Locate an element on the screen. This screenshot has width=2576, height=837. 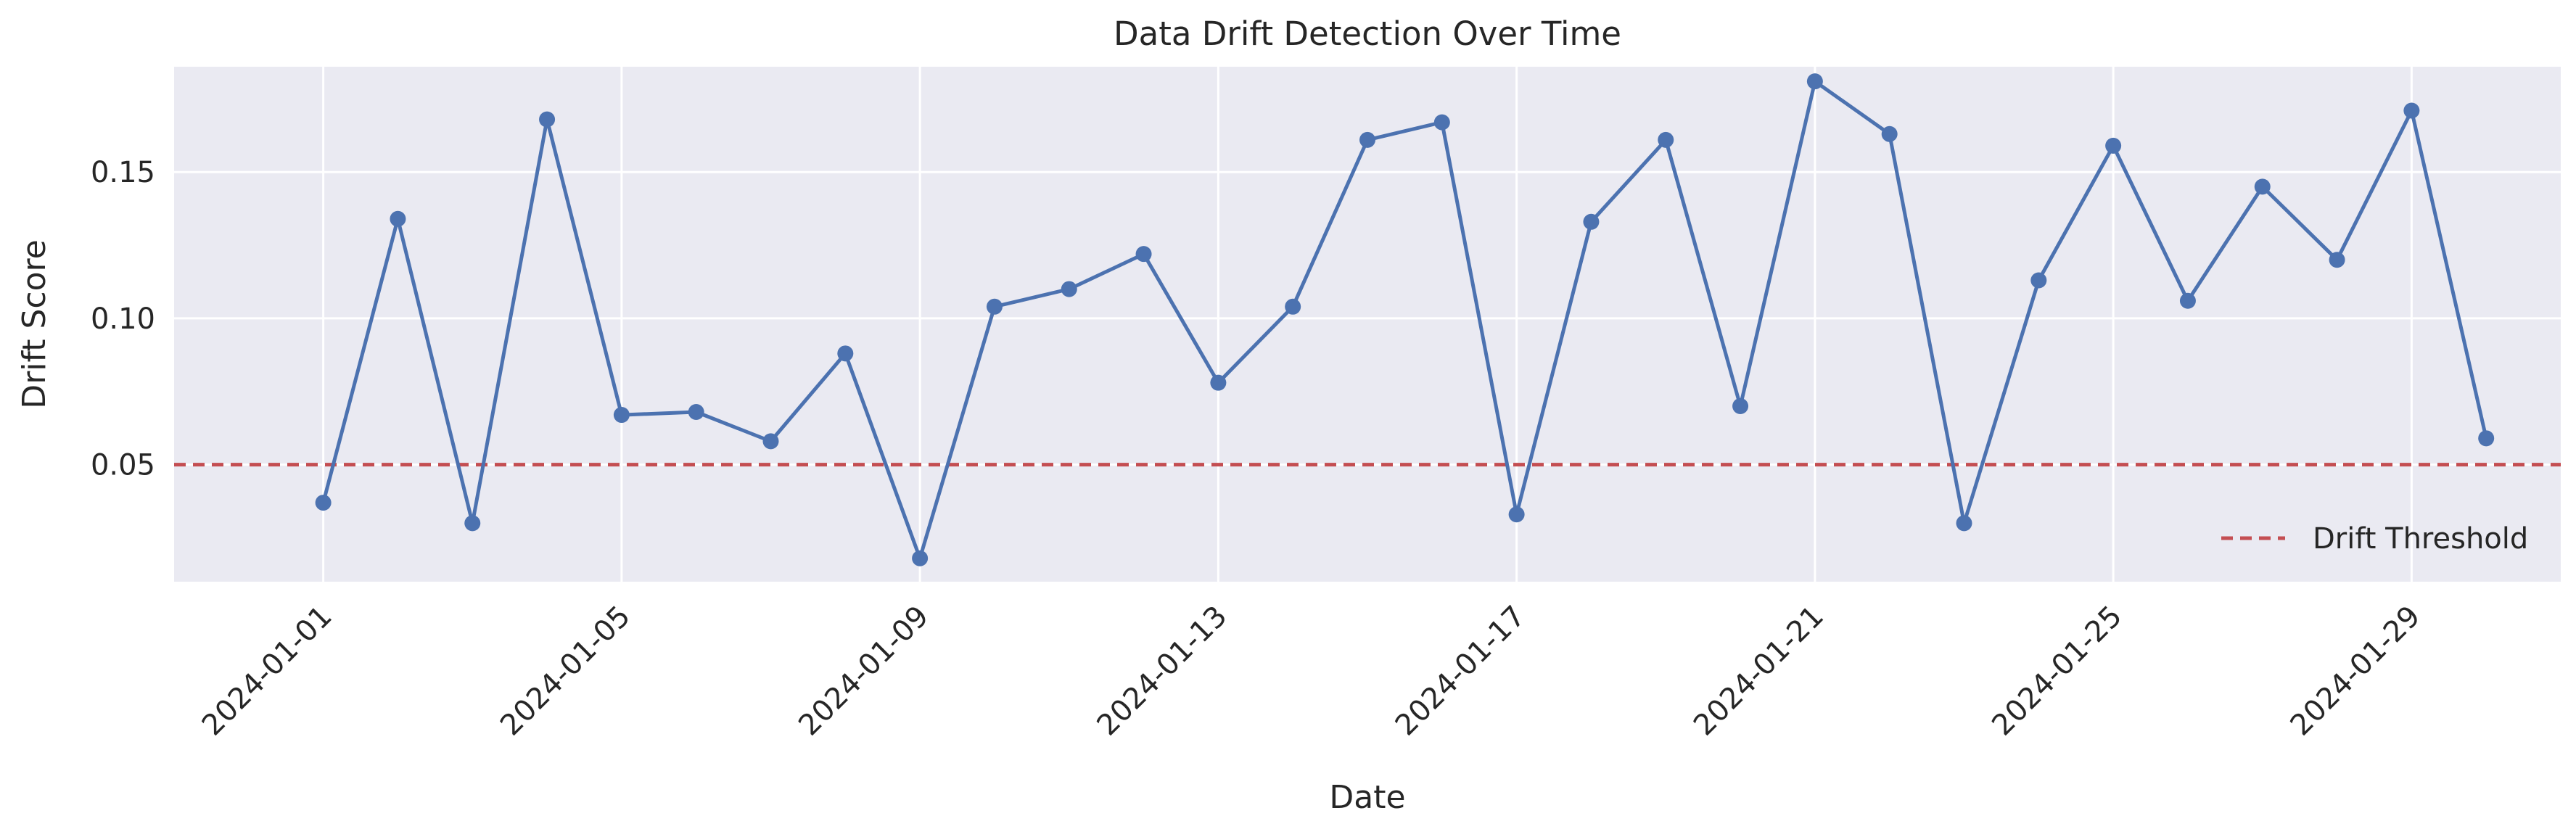
y-axis-label: Drift Score is located at coordinates (34, 323).